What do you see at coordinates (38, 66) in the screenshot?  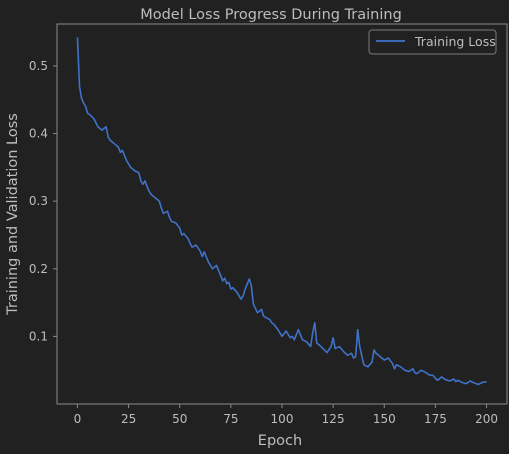 I see `y-tick-label: 0.5` at bounding box center [38, 66].